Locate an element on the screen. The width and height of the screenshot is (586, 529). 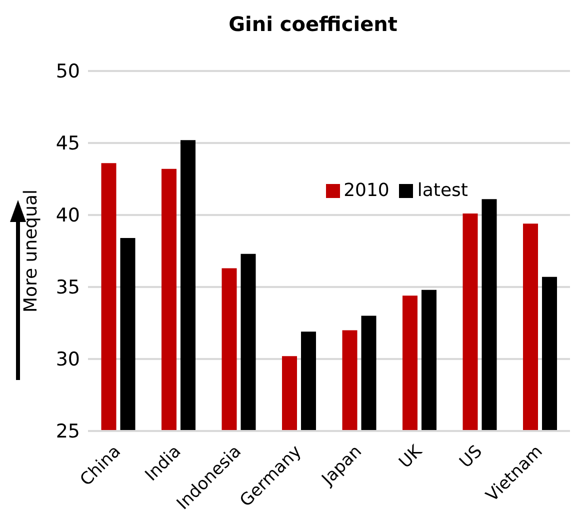
chart-title: Gini coefficient is located at coordinates (313, 24).